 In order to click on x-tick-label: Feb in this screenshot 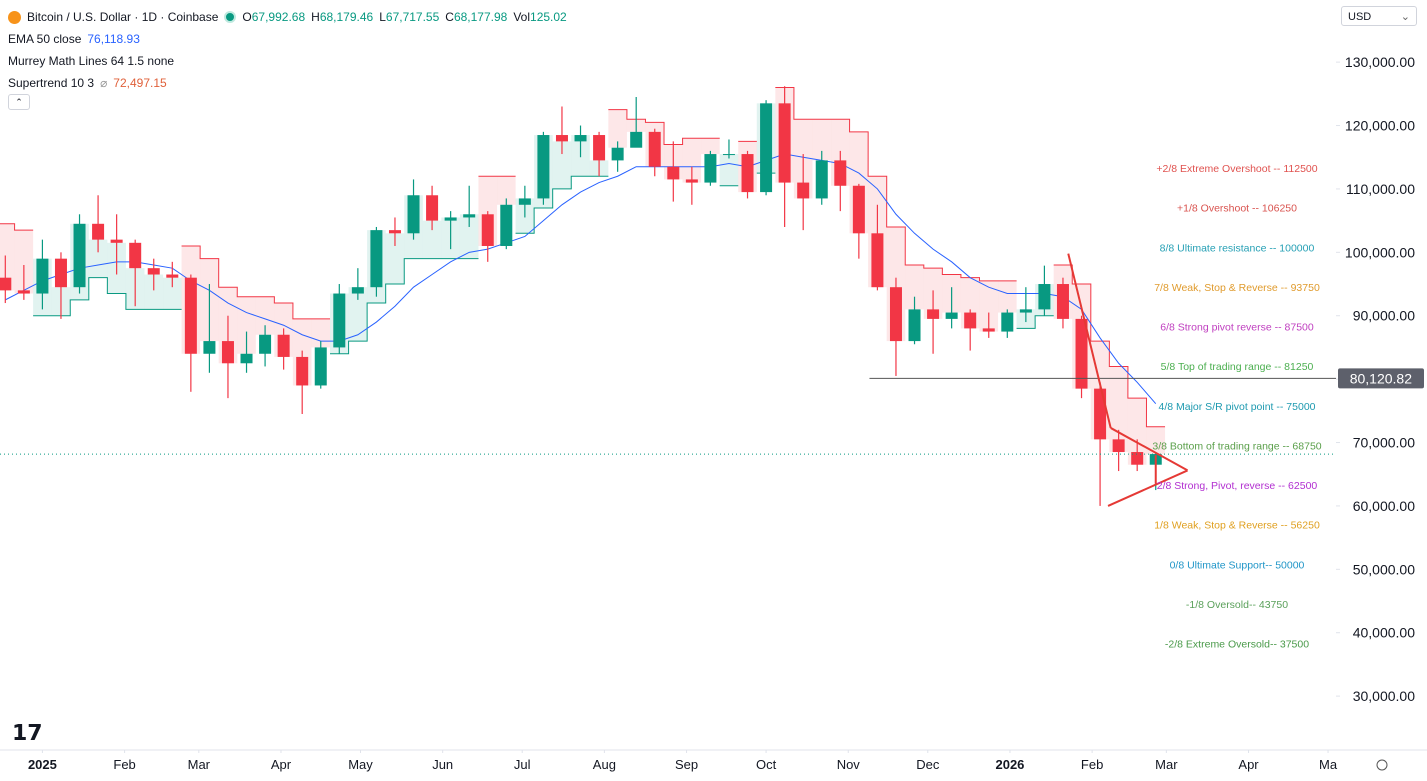, I will do `click(124, 764)`.